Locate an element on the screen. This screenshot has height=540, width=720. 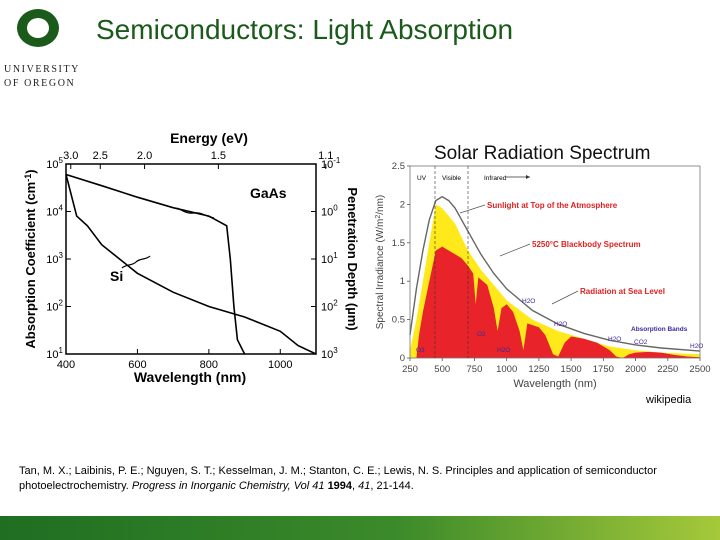
solar-x-tick-label: 1750 is located at coordinates (603, 369).